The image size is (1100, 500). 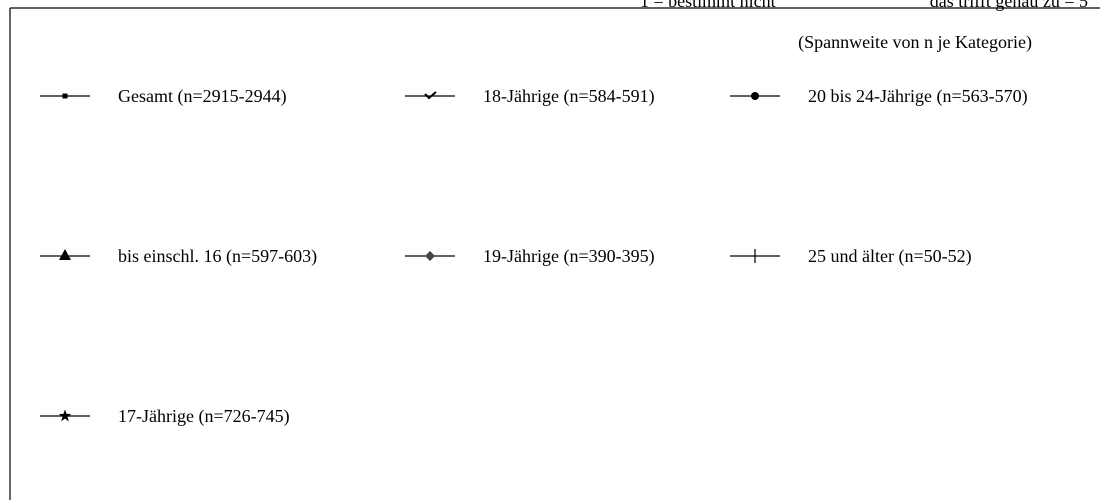 What do you see at coordinates (915, 42) in the screenshot?
I see `note: (Spannweite von n je Kategorie)` at bounding box center [915, 42].